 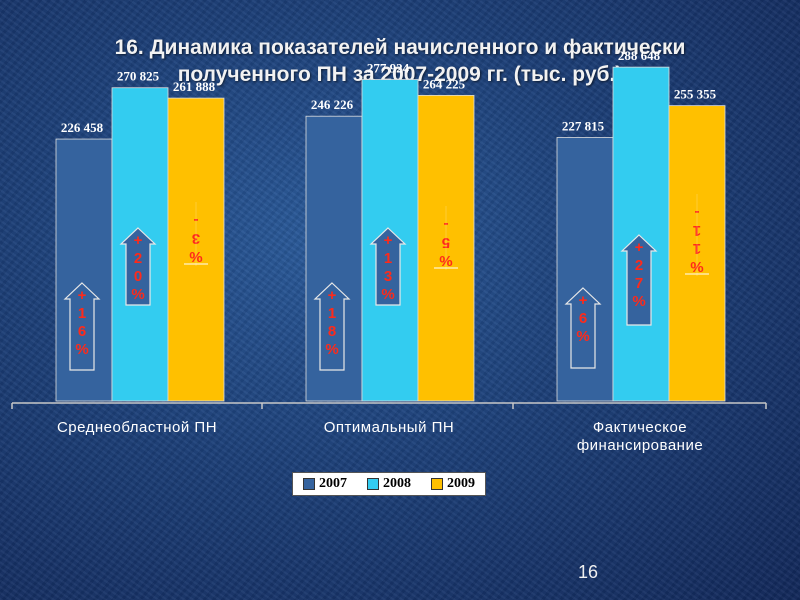 What do you see at coordinates (82, 295) in the screenshot?
I see `annotation-0-0-text-char-0: +` at bounding box center [82, 295].